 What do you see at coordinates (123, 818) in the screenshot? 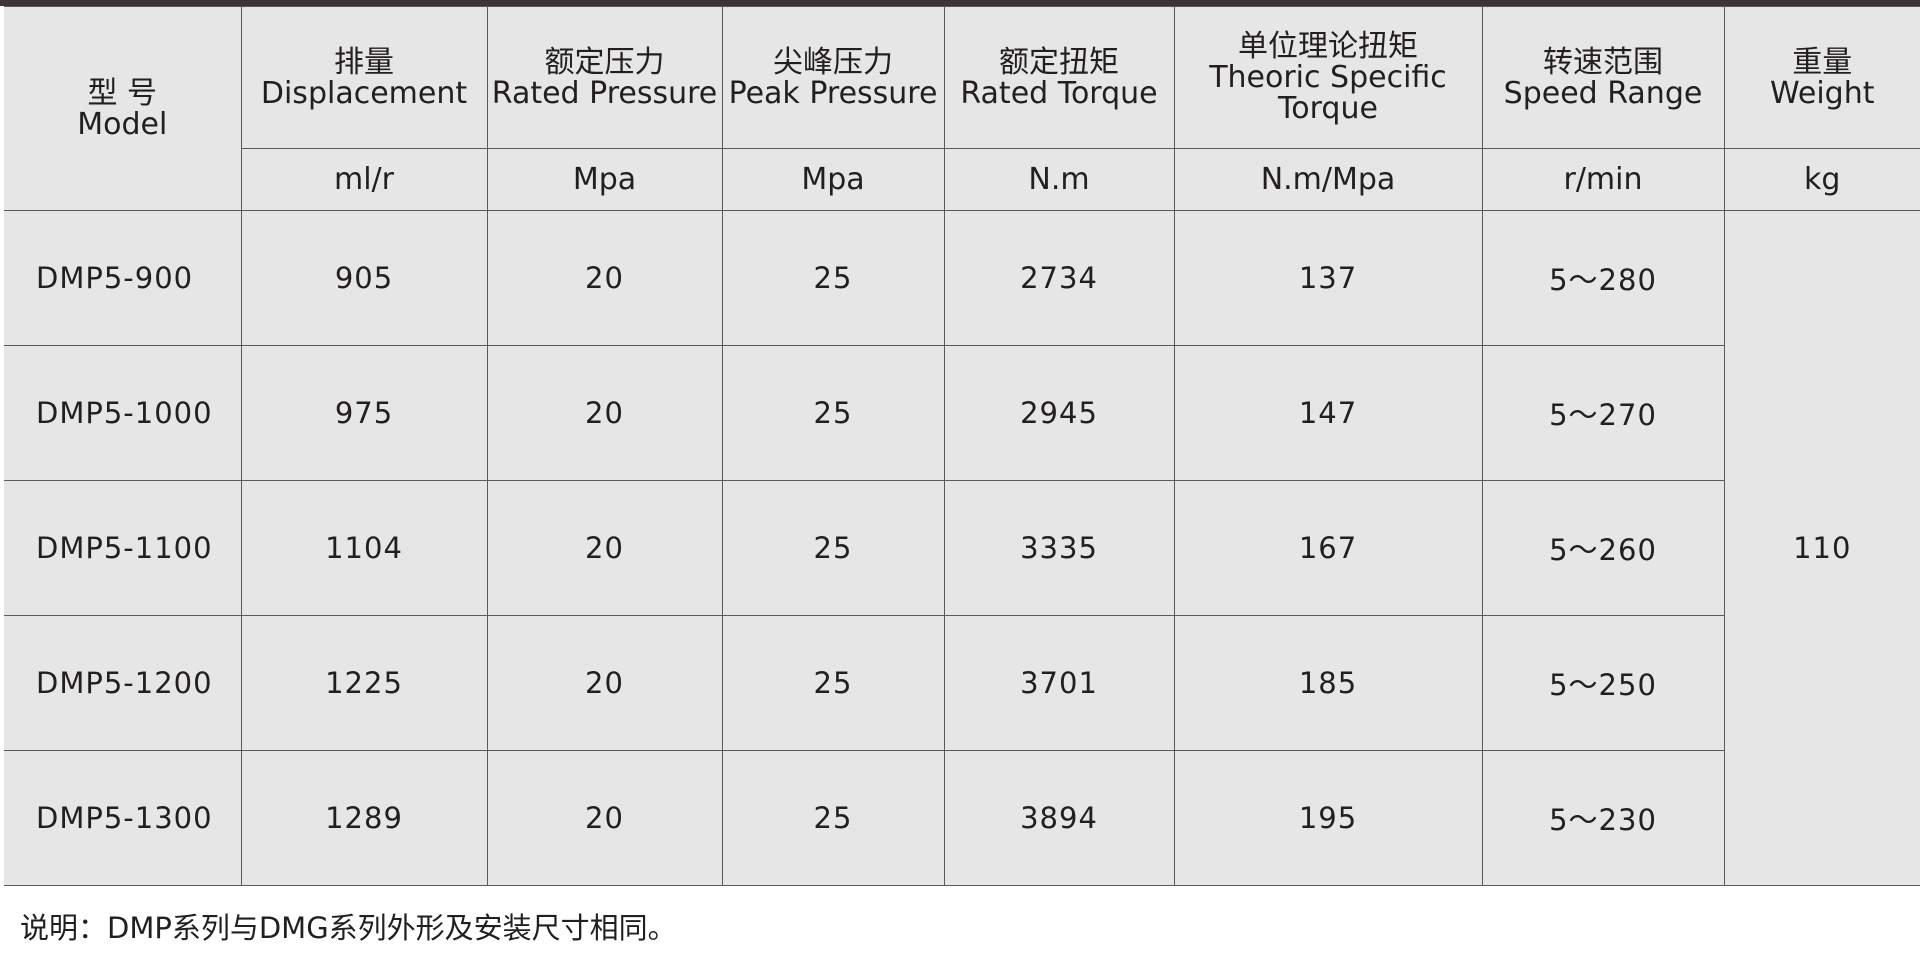
I see `cell-model: DMP5-1300` at bounding box center [123, 818].